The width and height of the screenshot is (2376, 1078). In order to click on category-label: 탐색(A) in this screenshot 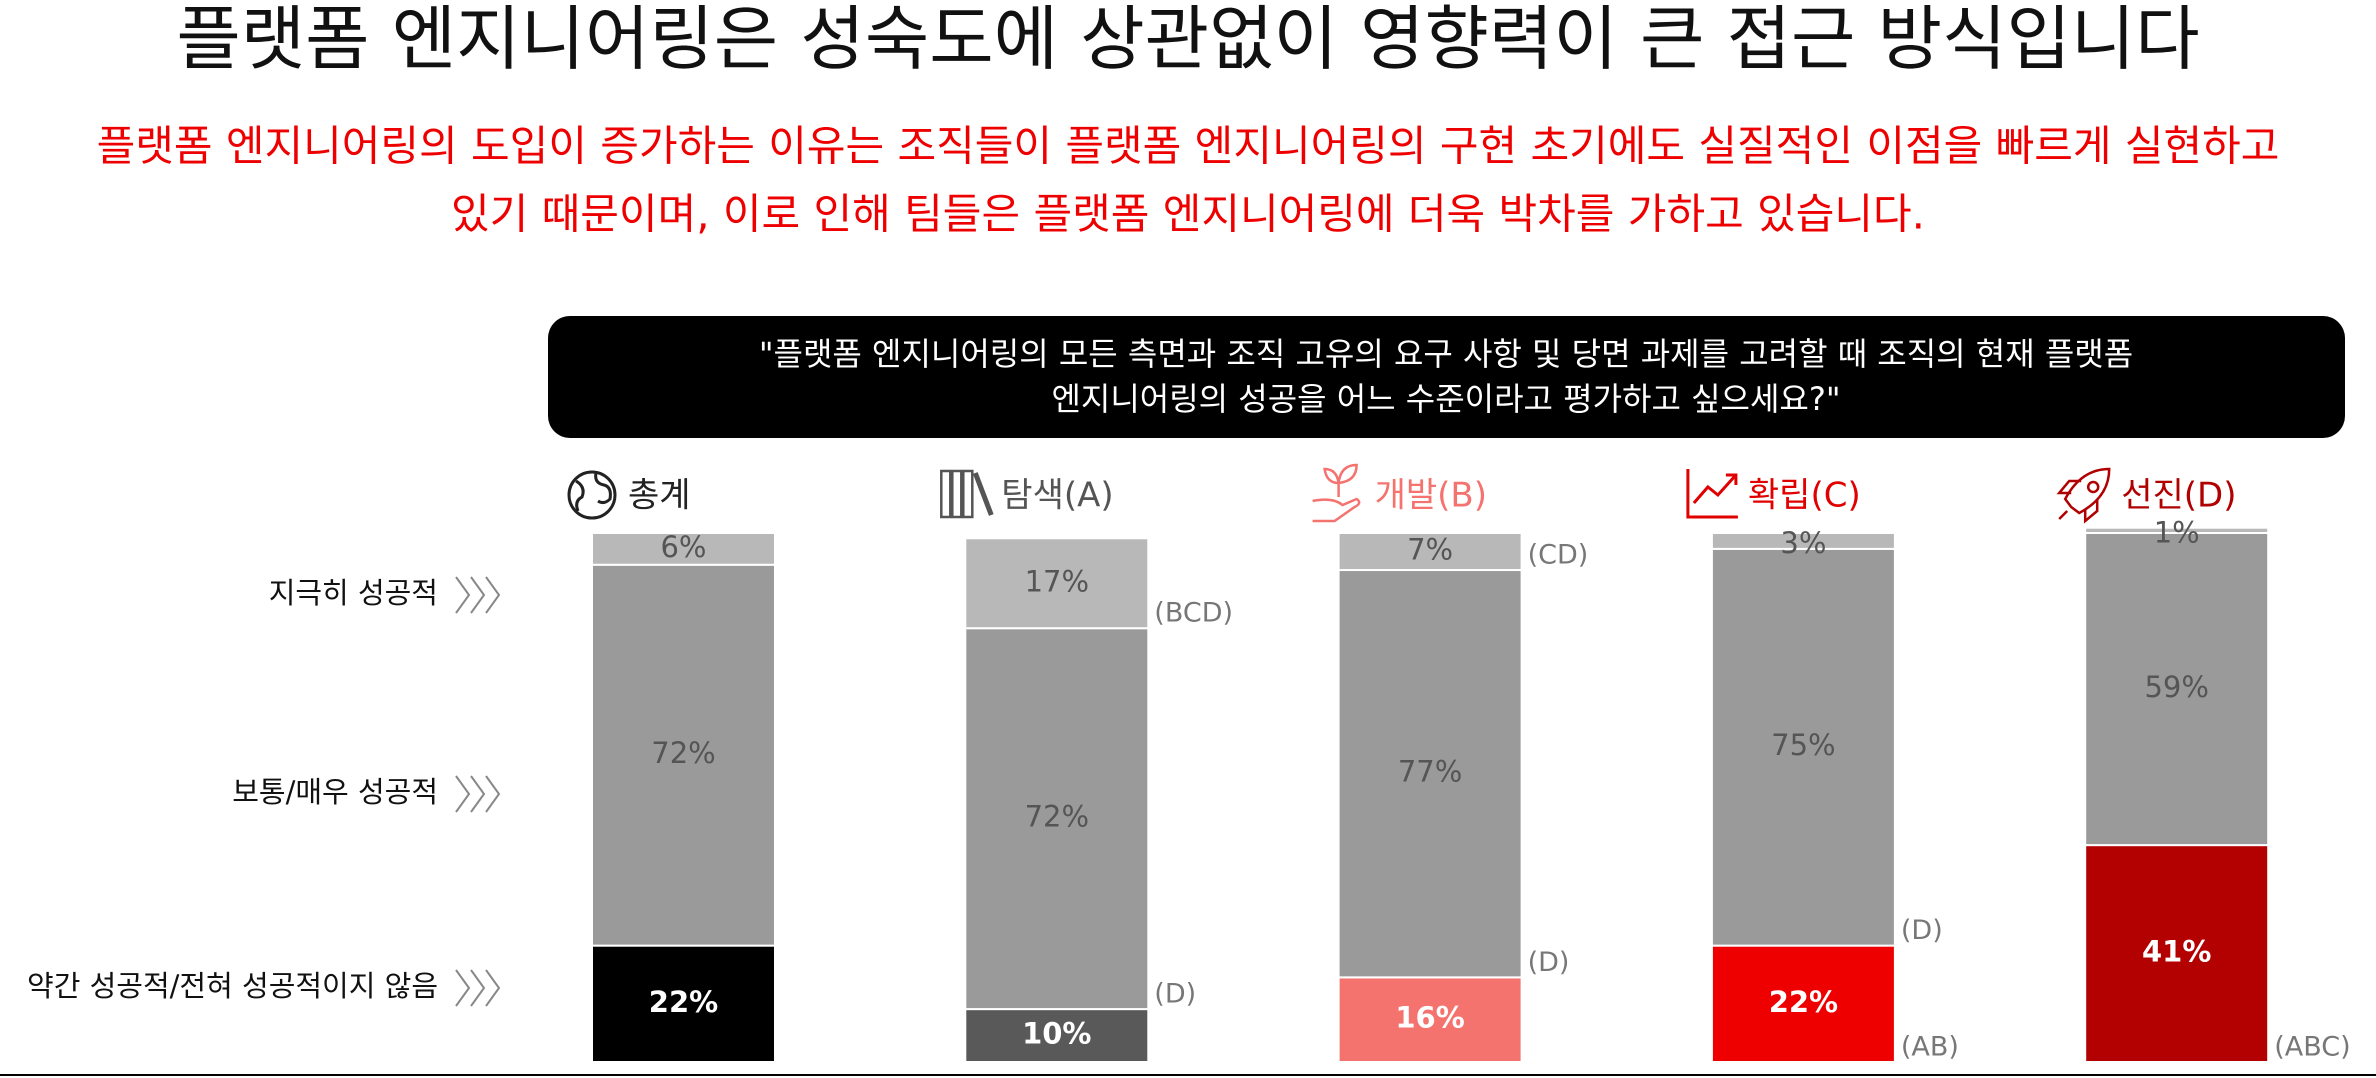, I will do `click(1057, 496)`.